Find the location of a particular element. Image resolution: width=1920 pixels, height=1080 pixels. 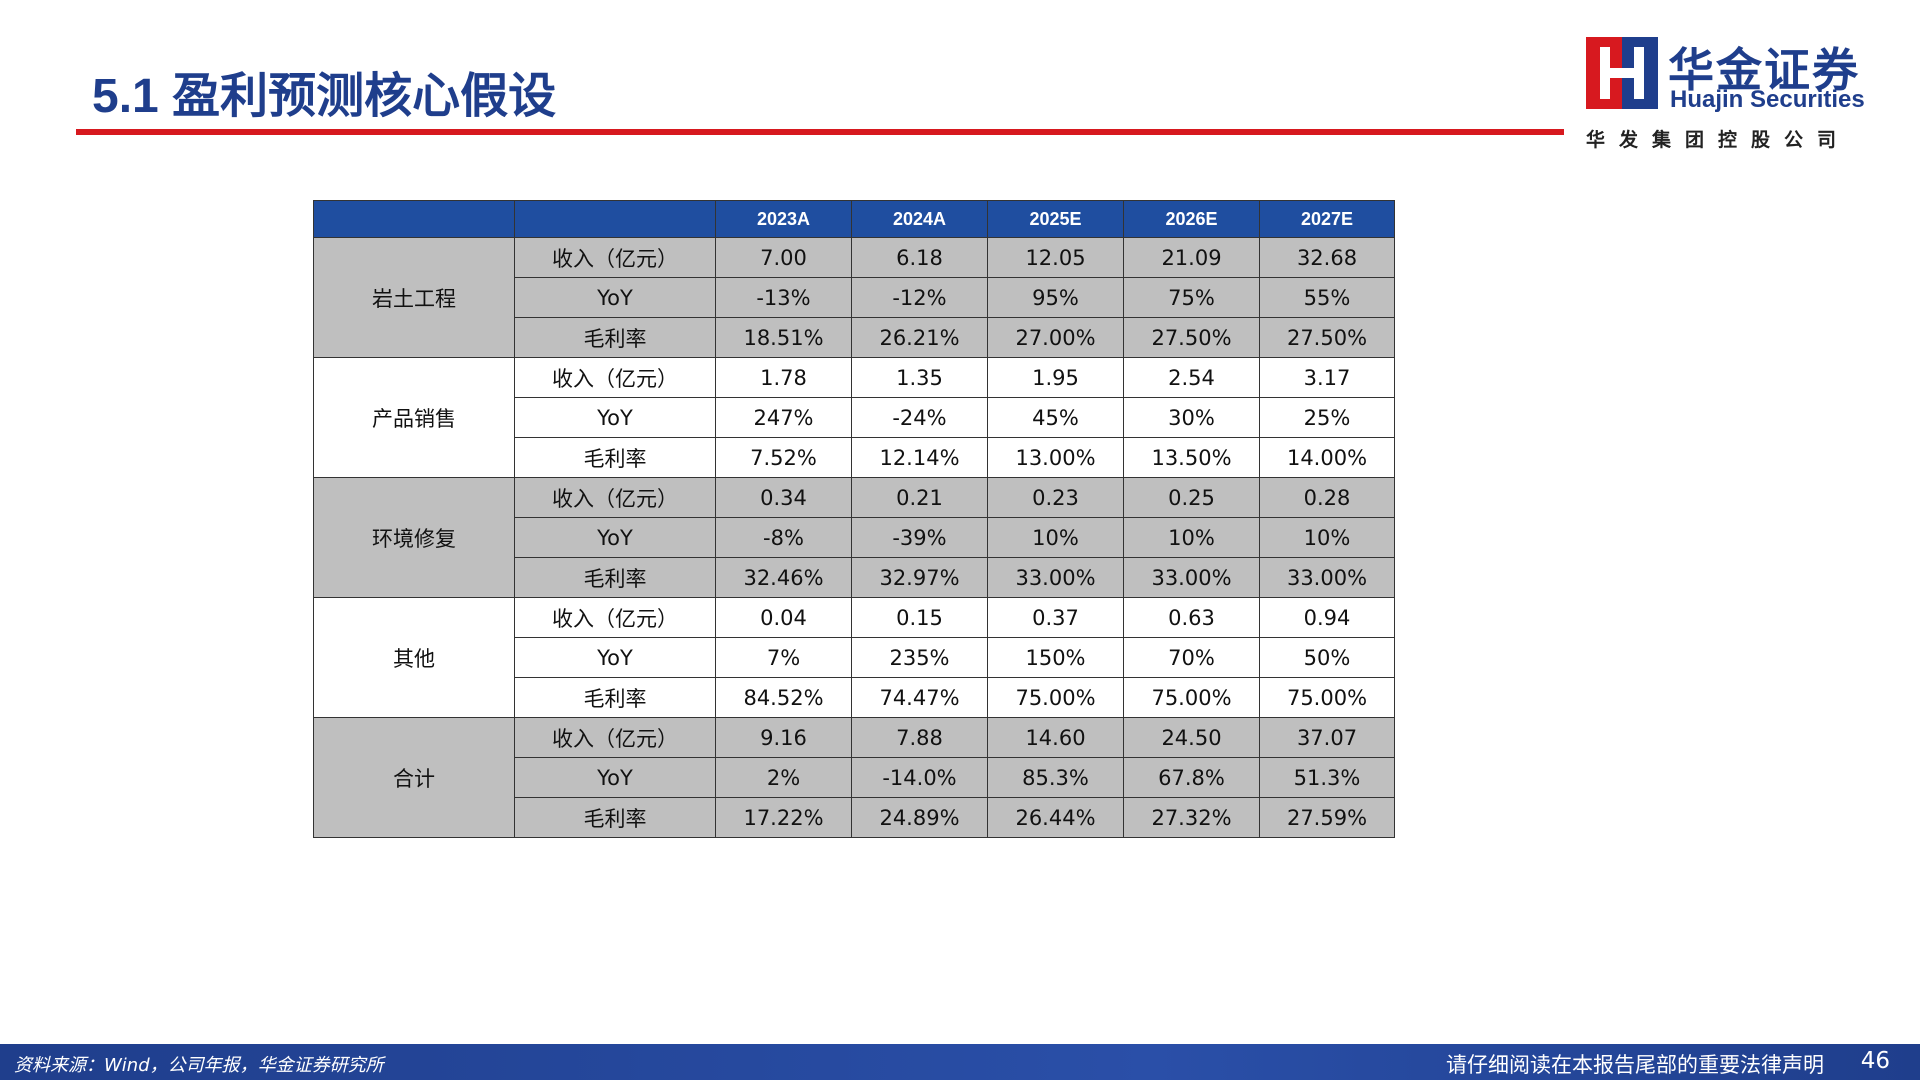

segment-name: 岩土工程 is located at coordinates (414, 297).